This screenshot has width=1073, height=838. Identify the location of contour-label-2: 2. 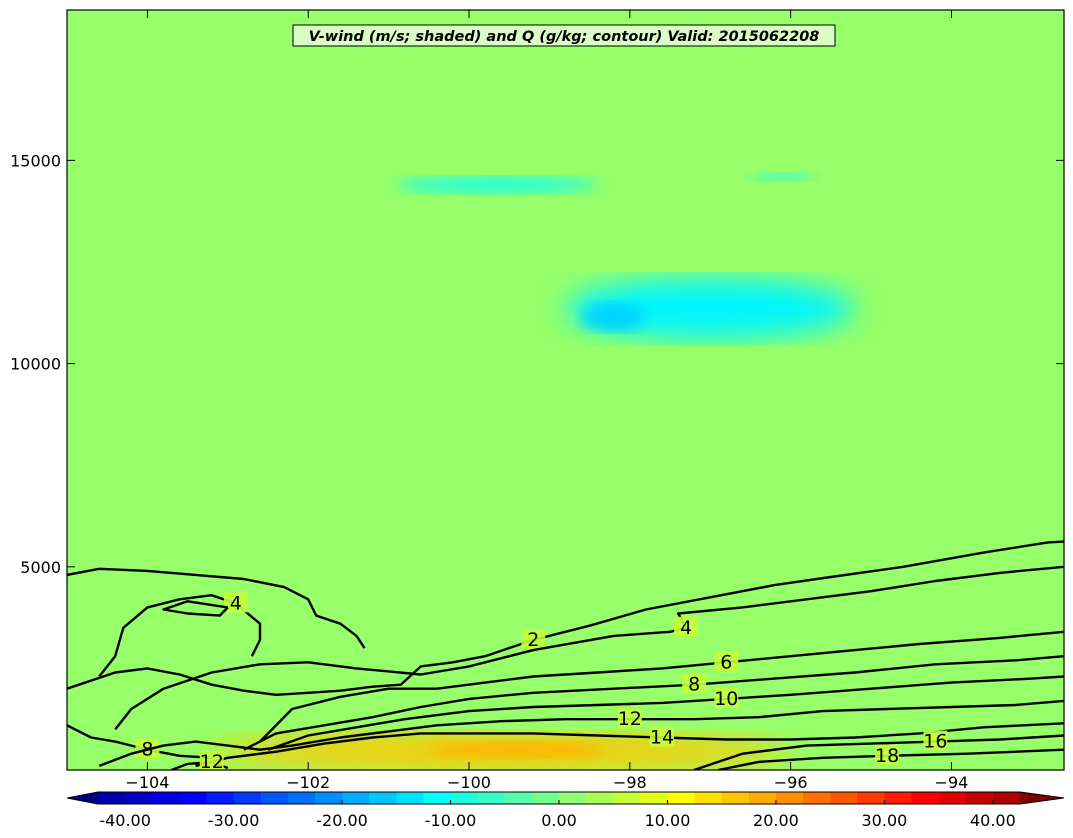
(533, 640).